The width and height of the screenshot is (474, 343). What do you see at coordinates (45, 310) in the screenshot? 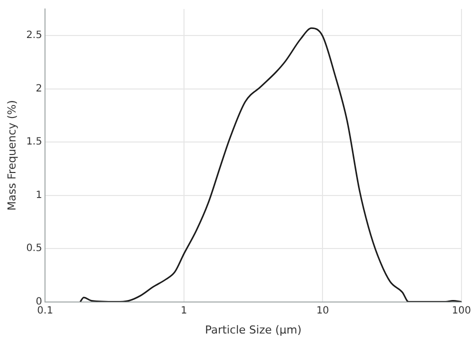
I see `x-tick-label: 0.1` at bounding box center [45, 310].